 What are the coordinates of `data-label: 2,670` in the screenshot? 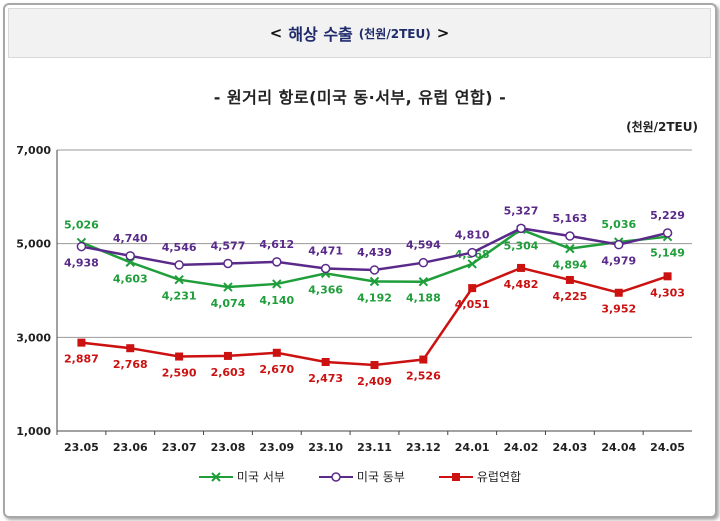 It's located at (276, 369).